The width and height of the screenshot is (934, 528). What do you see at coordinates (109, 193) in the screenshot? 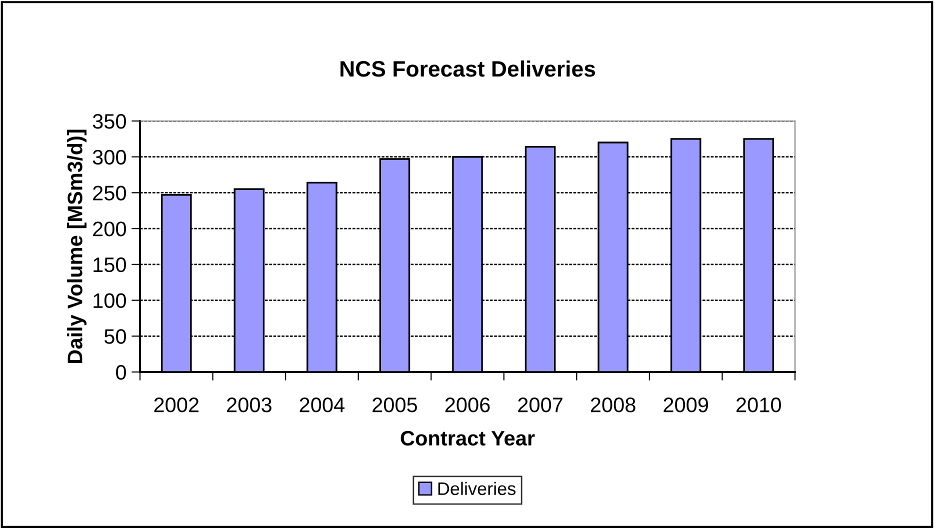
I see `y-tick-label: 250` at bounding box center [109, 193].